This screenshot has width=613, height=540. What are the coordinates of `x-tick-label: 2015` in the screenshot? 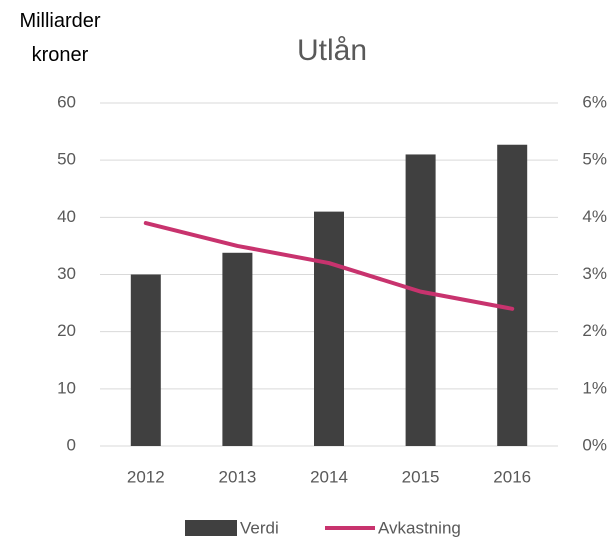 It's located at (421, 476).